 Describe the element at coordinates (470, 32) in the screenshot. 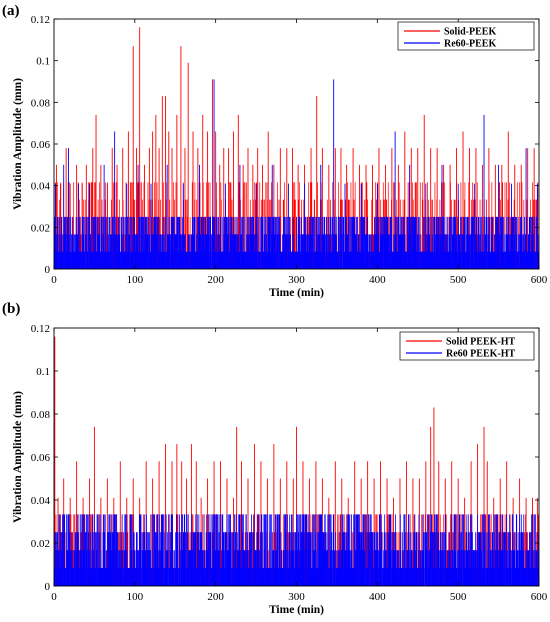

I see `legend-label: Solid-PEEK` at that location.